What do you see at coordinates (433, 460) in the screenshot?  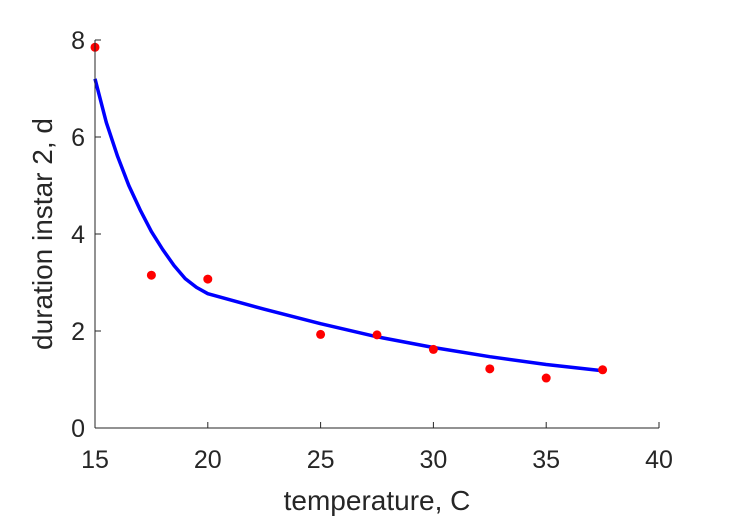 I see `x-tick-label: 30` at bounding box center [433, 460].